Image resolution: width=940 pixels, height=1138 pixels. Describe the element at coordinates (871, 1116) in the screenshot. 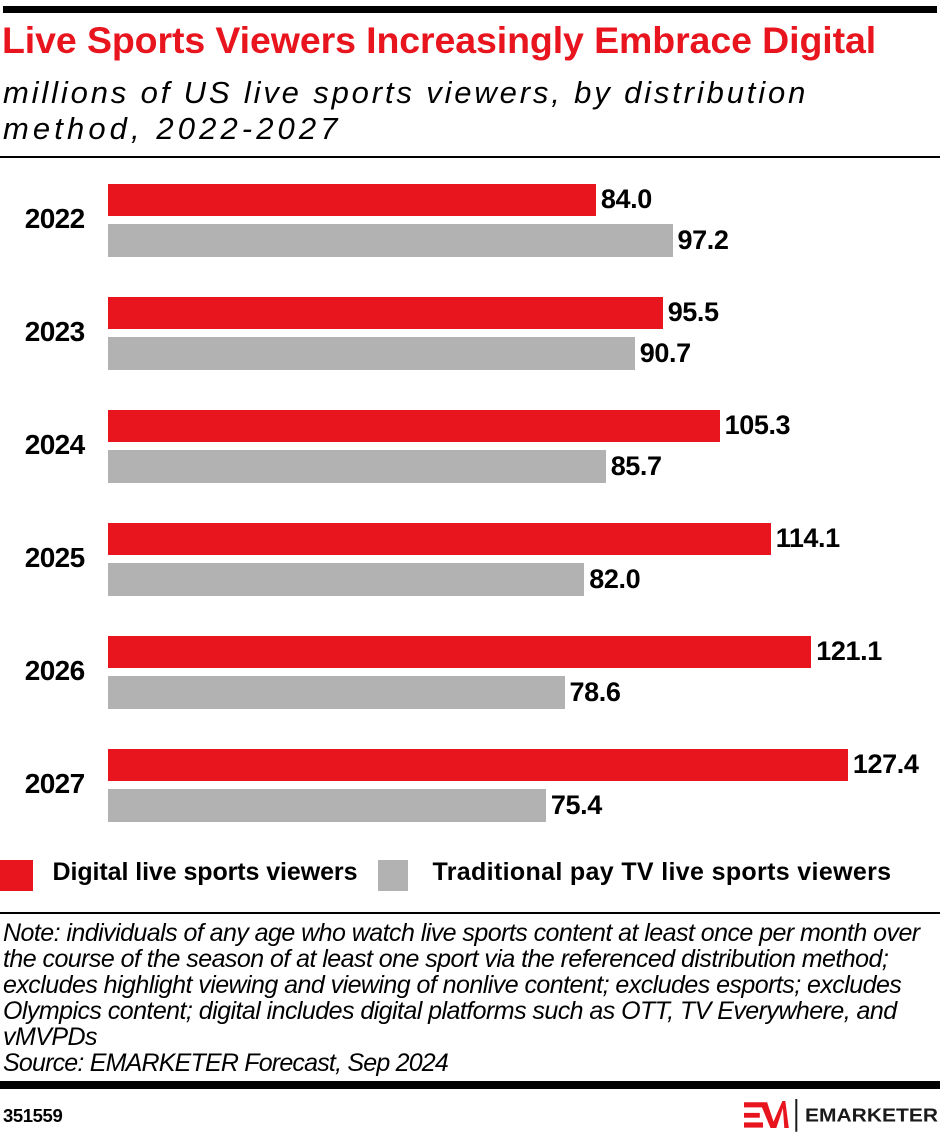

I see `svg-text: EMARKETER` at that location.